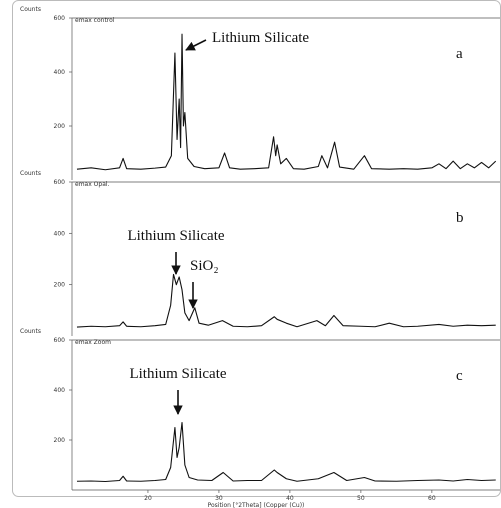  What do you see at coordinates (204, 266) in the screenshot?
I see `annotation: SiO₂` at bounding box center [204, 266].